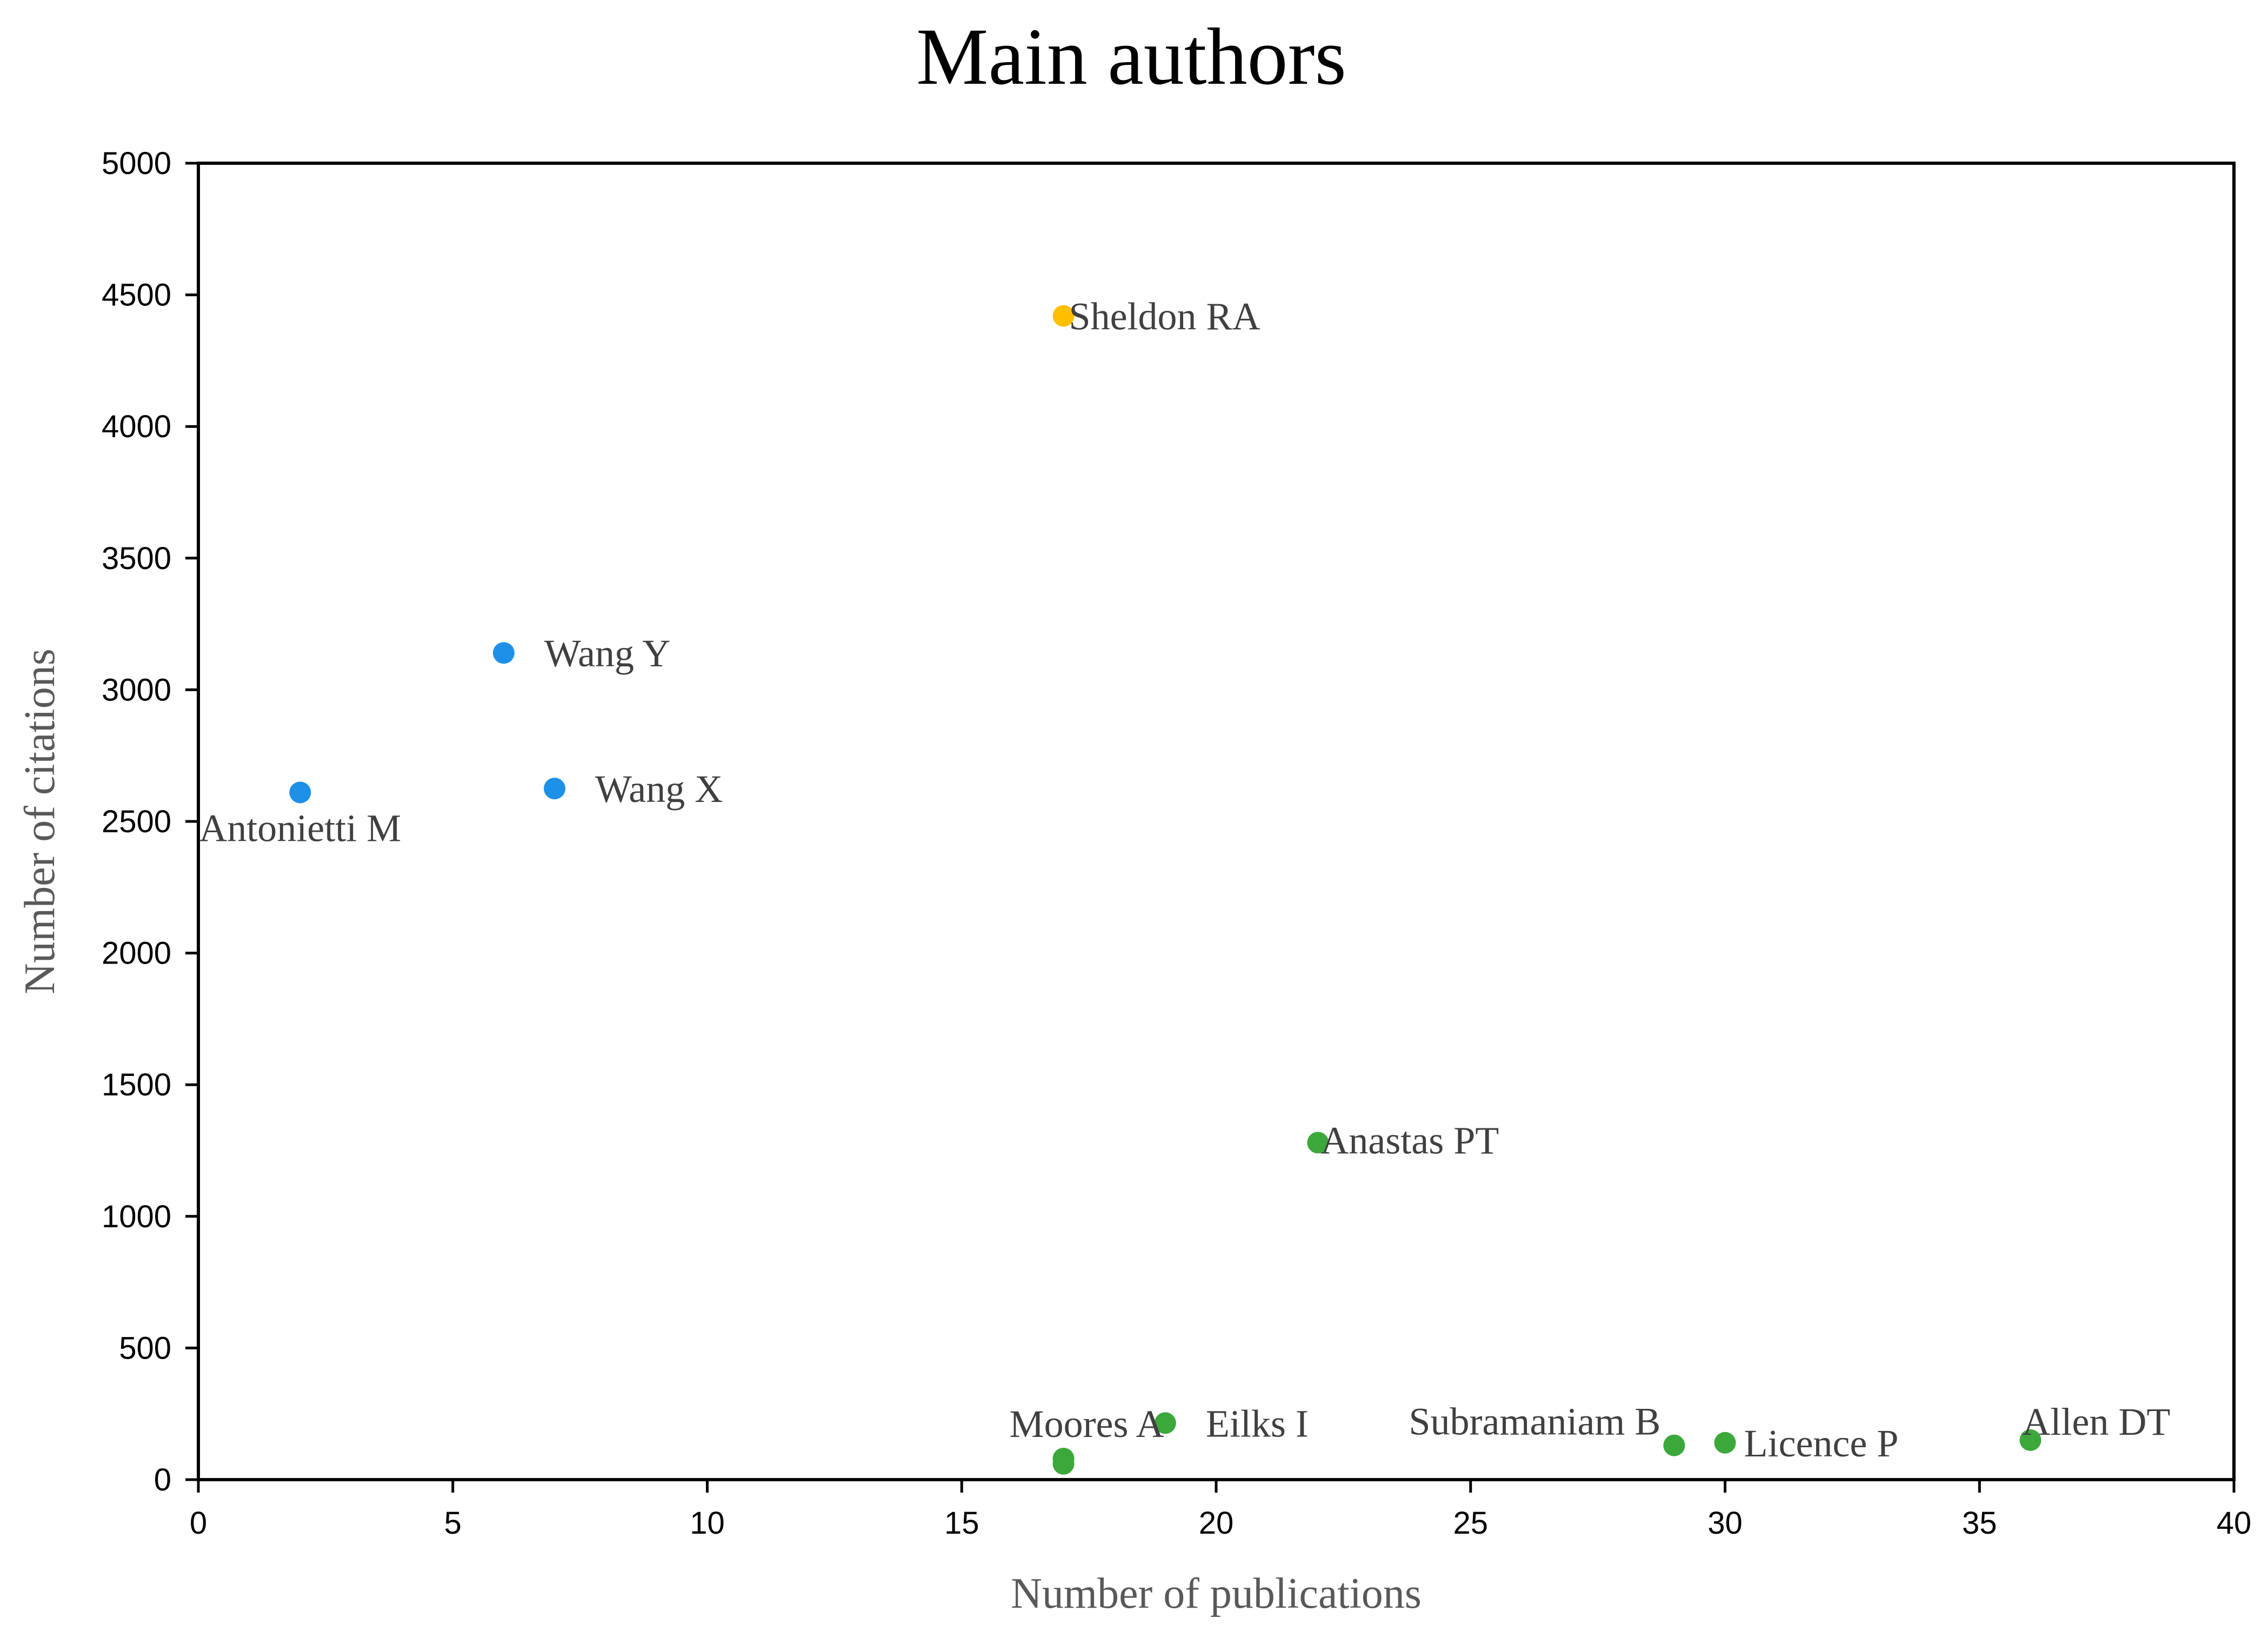  Describe the element at coordinates (136, 954) in the screenshot. I see `y-tick-label: 2000` at that location.